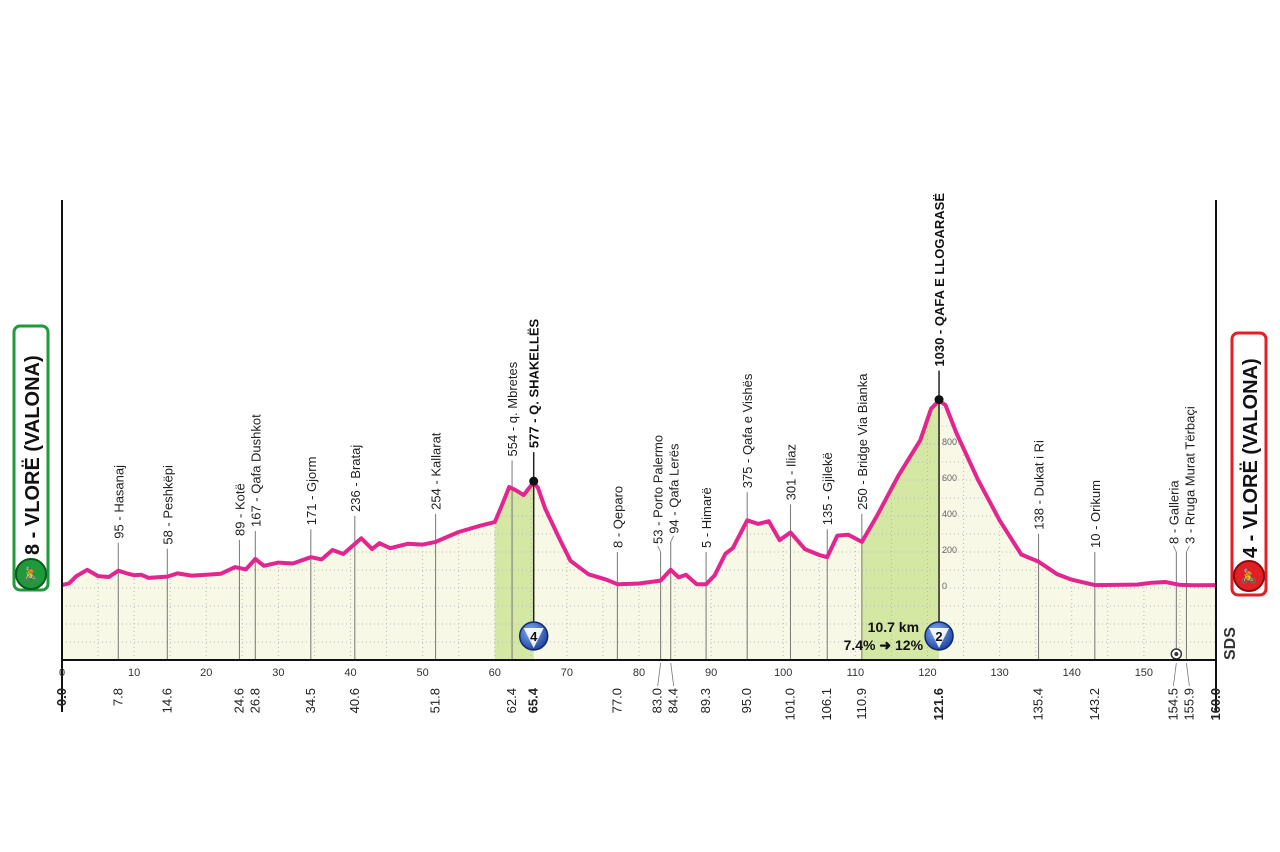  Describe the element at coordinates (278, 673) in the screenshot. I see `distance-tick-label: 30` at that location.